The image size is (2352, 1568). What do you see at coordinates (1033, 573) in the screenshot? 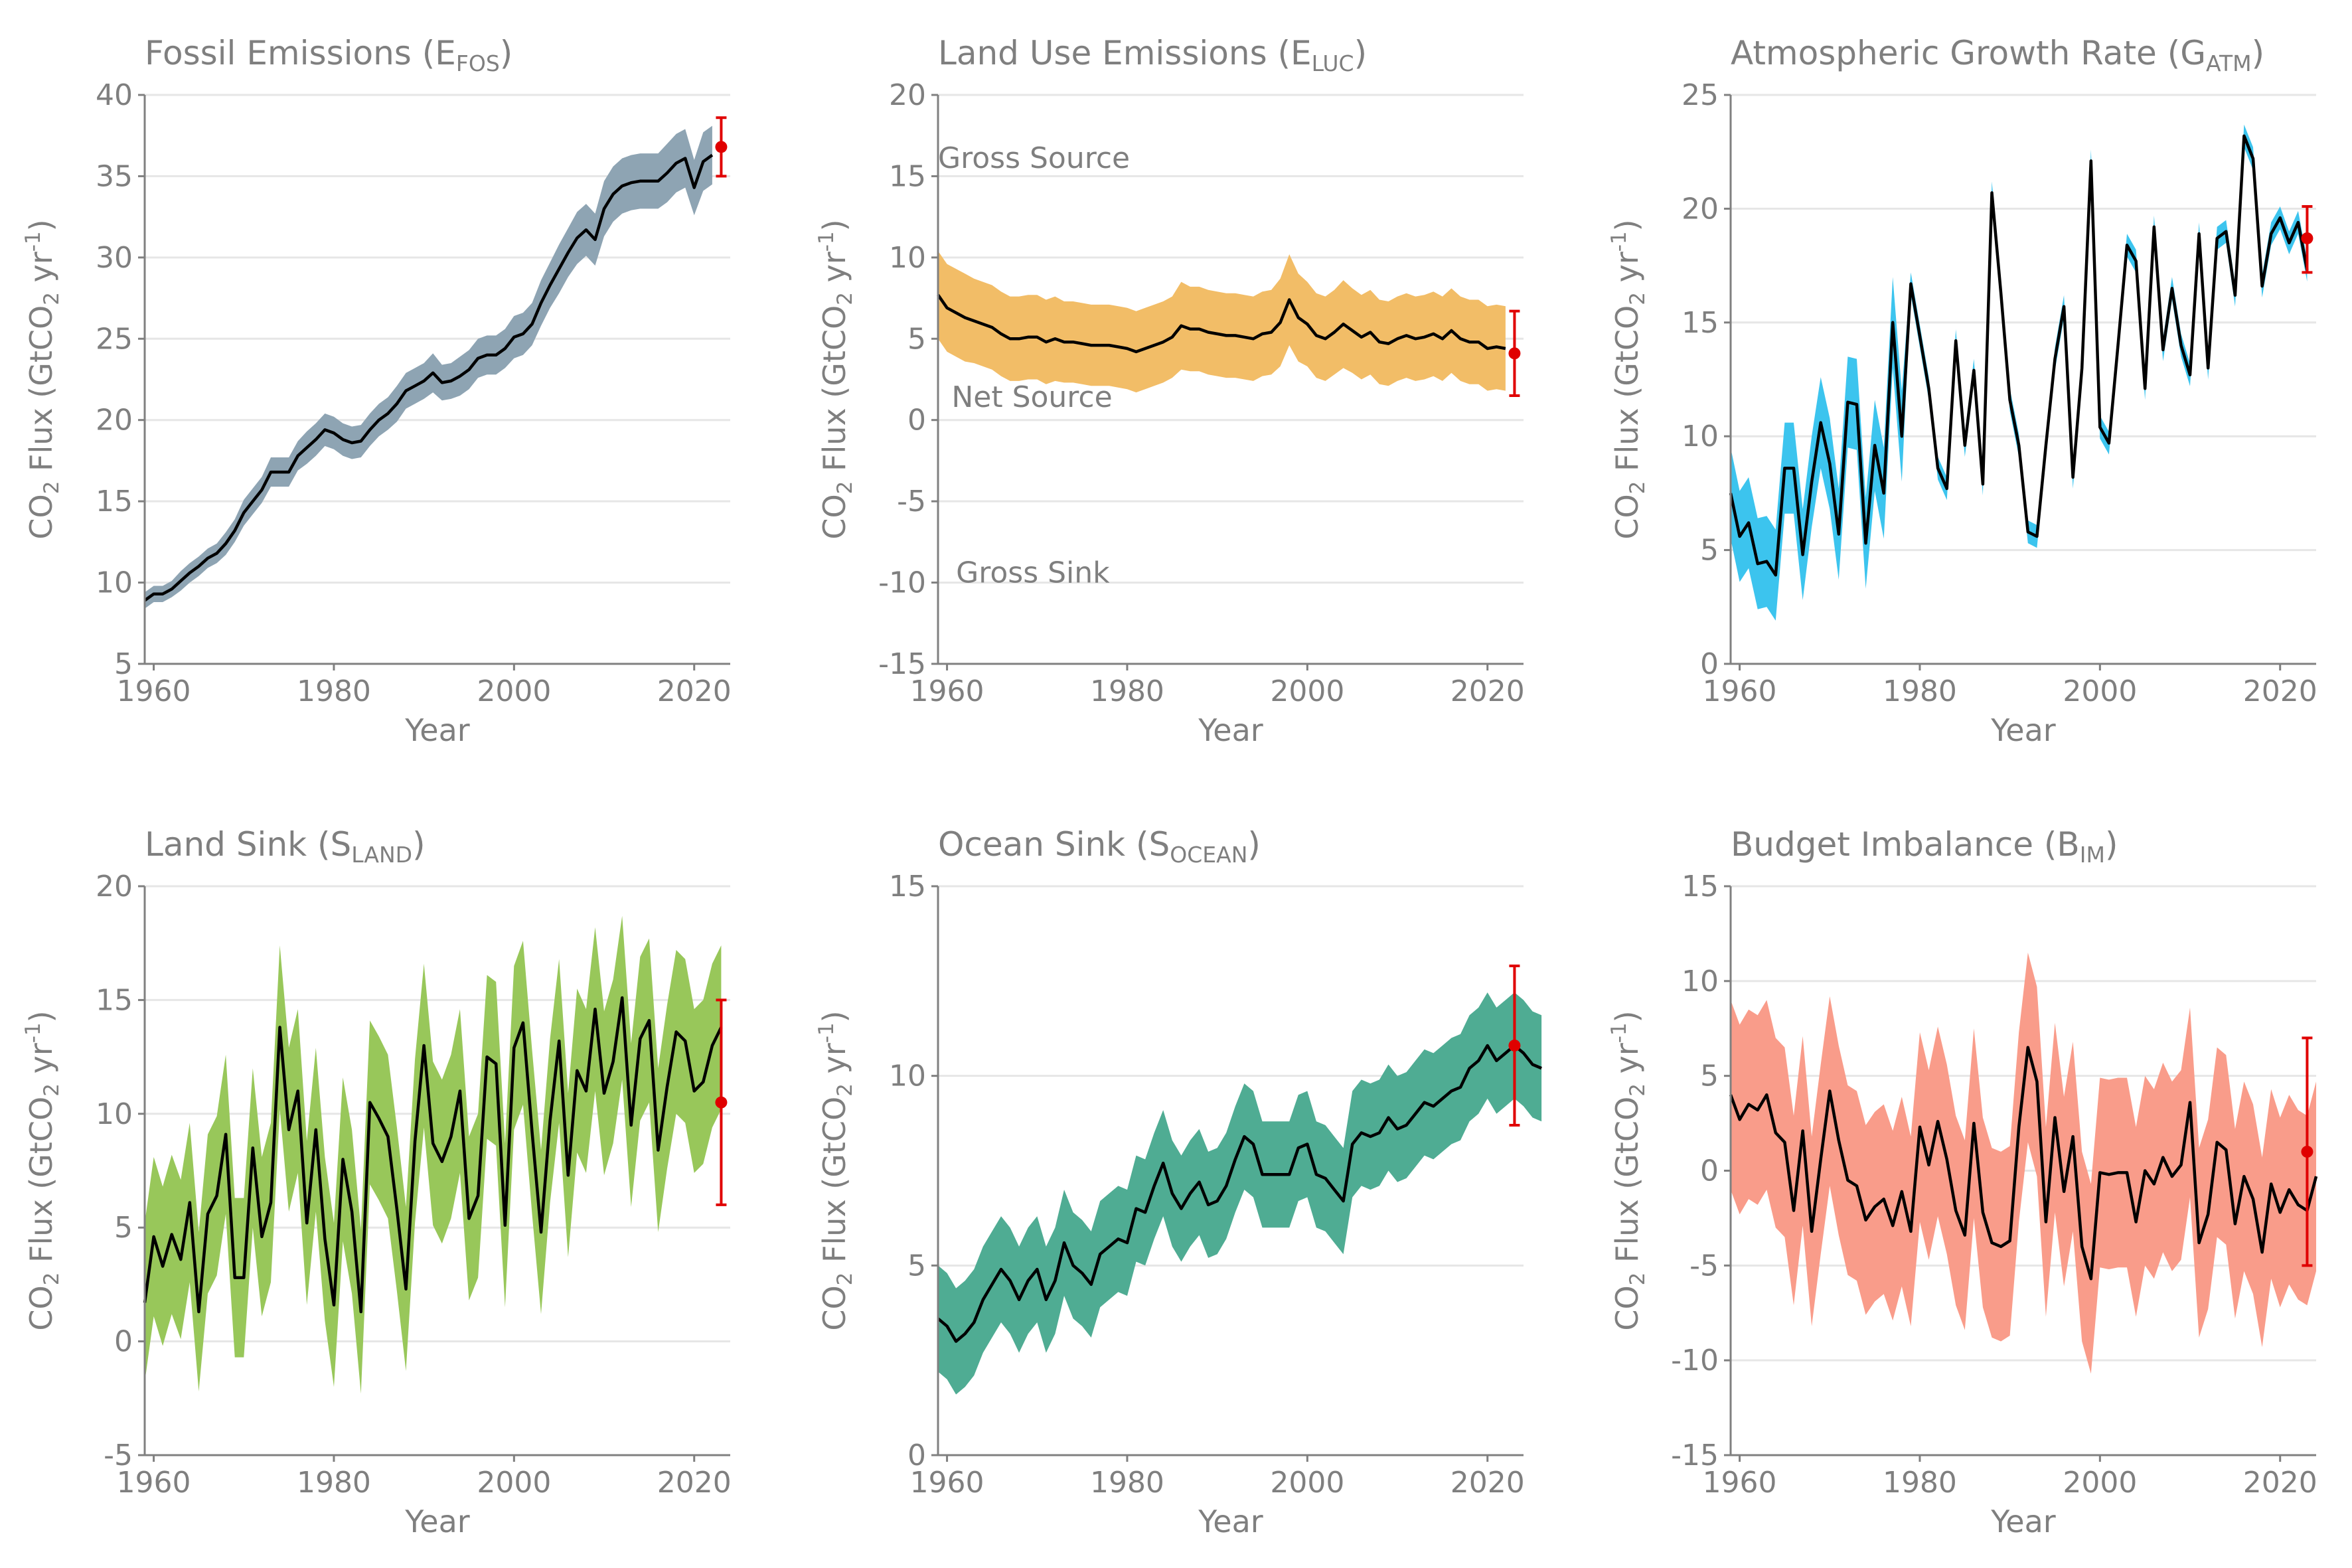
I see `annotation-label: Gross Sink` at bounding box center [1033, 573].